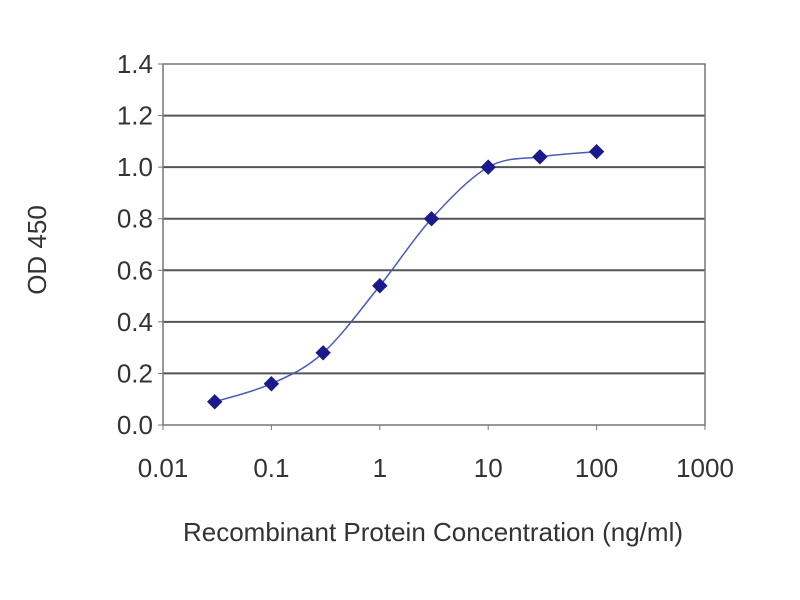 The image size is (800, 600). What do you see at coordinates (436, 454) in the screenshot?
I see `x-axis-ticks: 0.01 0.1 1 10 100 1000` at bounding box center [436, 454].